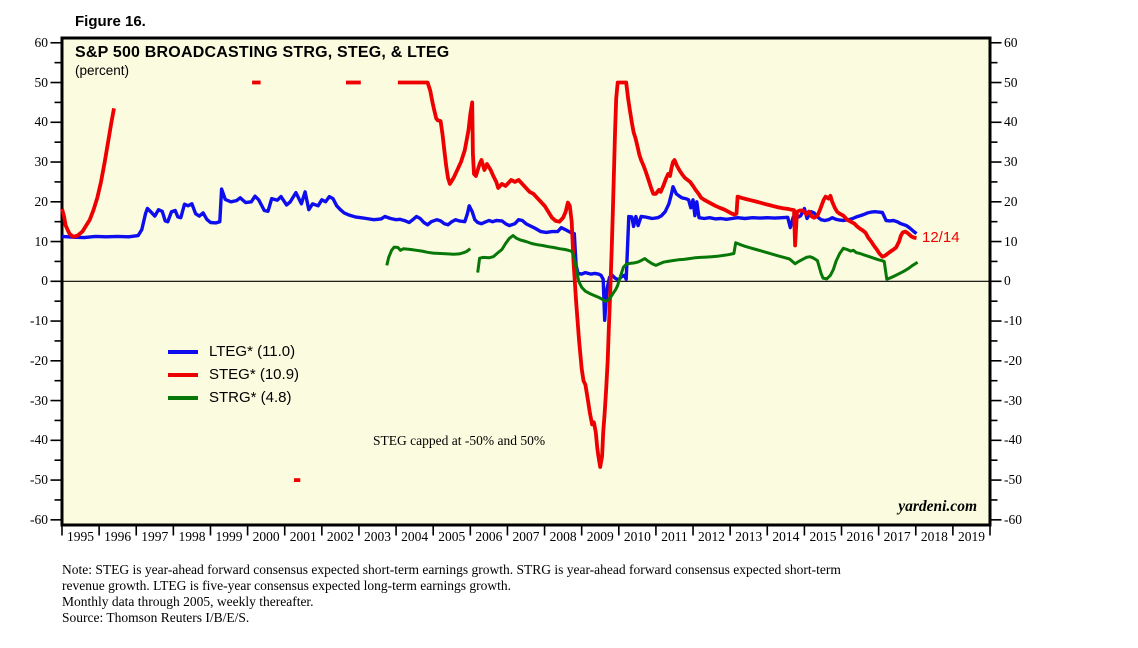 The width and height of the screenshot is (1138, 648). Describe the element at coordinates (1011, 82) in the screenshot. I see `y-tick-label-right: 50` at that location.